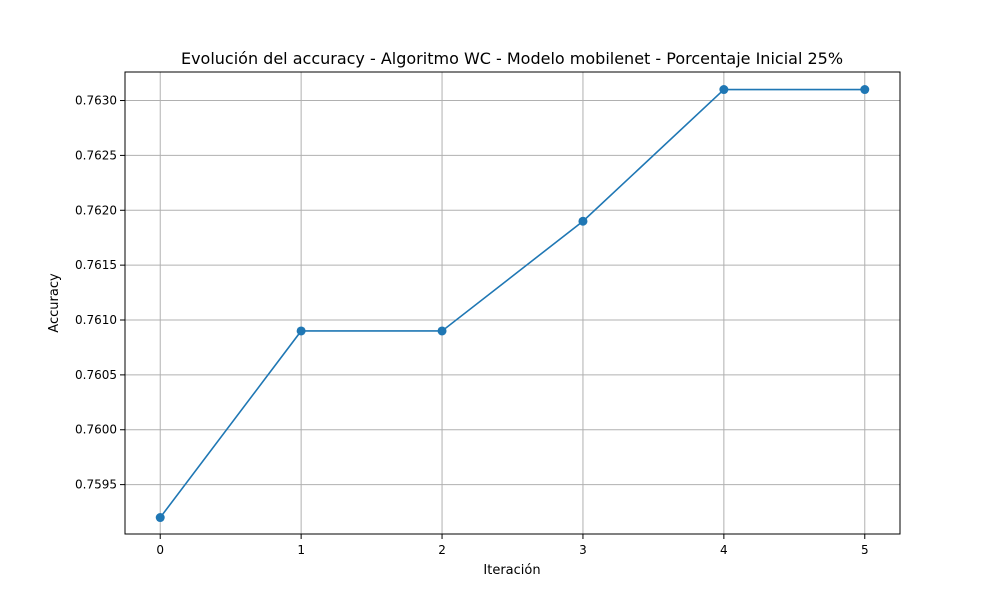 The height and width of the screenshot is (600, 1000). Describe the element at coordinates (160, 550) in the screenshot. I see `x-tick-label: 0` at that location.